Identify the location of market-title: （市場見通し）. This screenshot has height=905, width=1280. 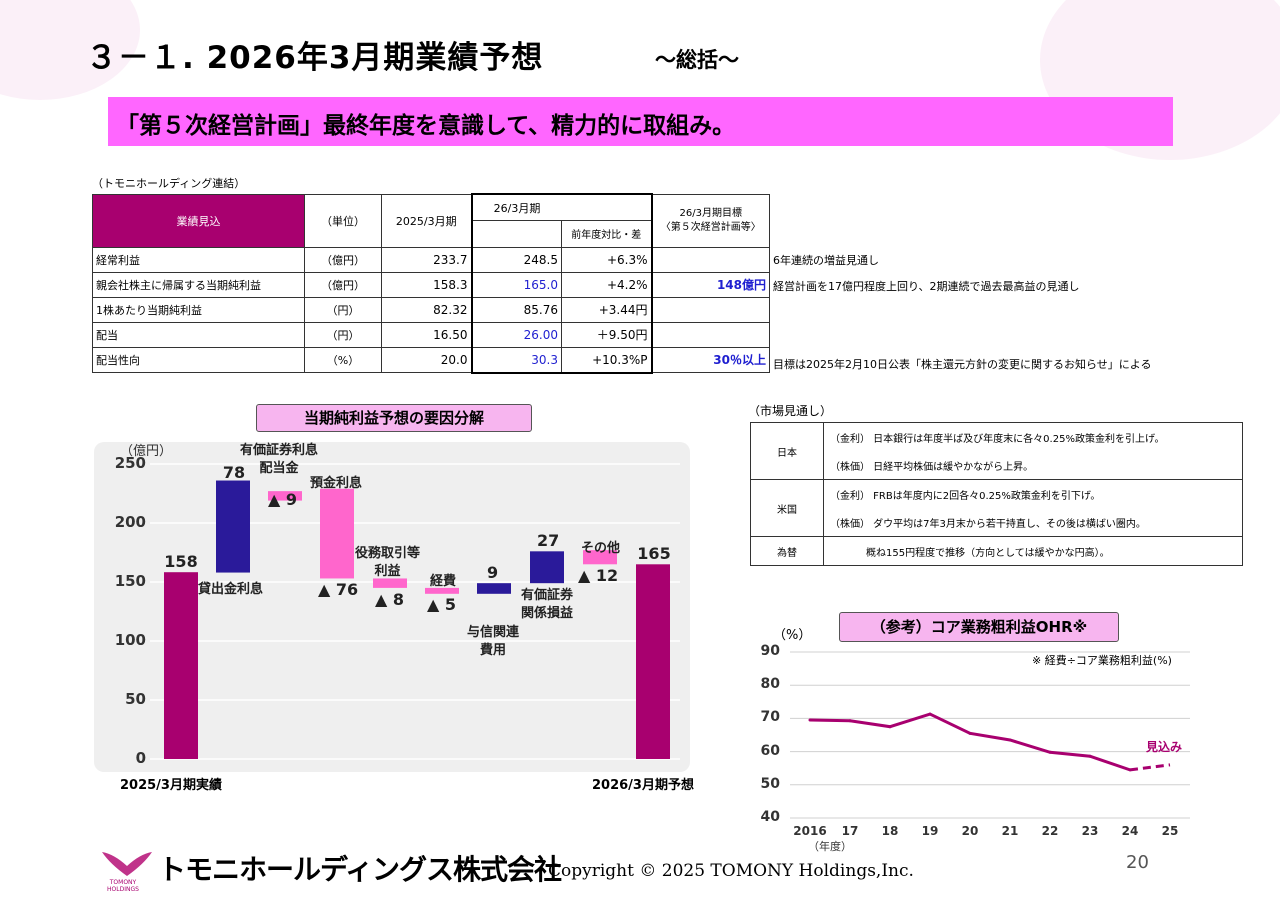
(790, 411).